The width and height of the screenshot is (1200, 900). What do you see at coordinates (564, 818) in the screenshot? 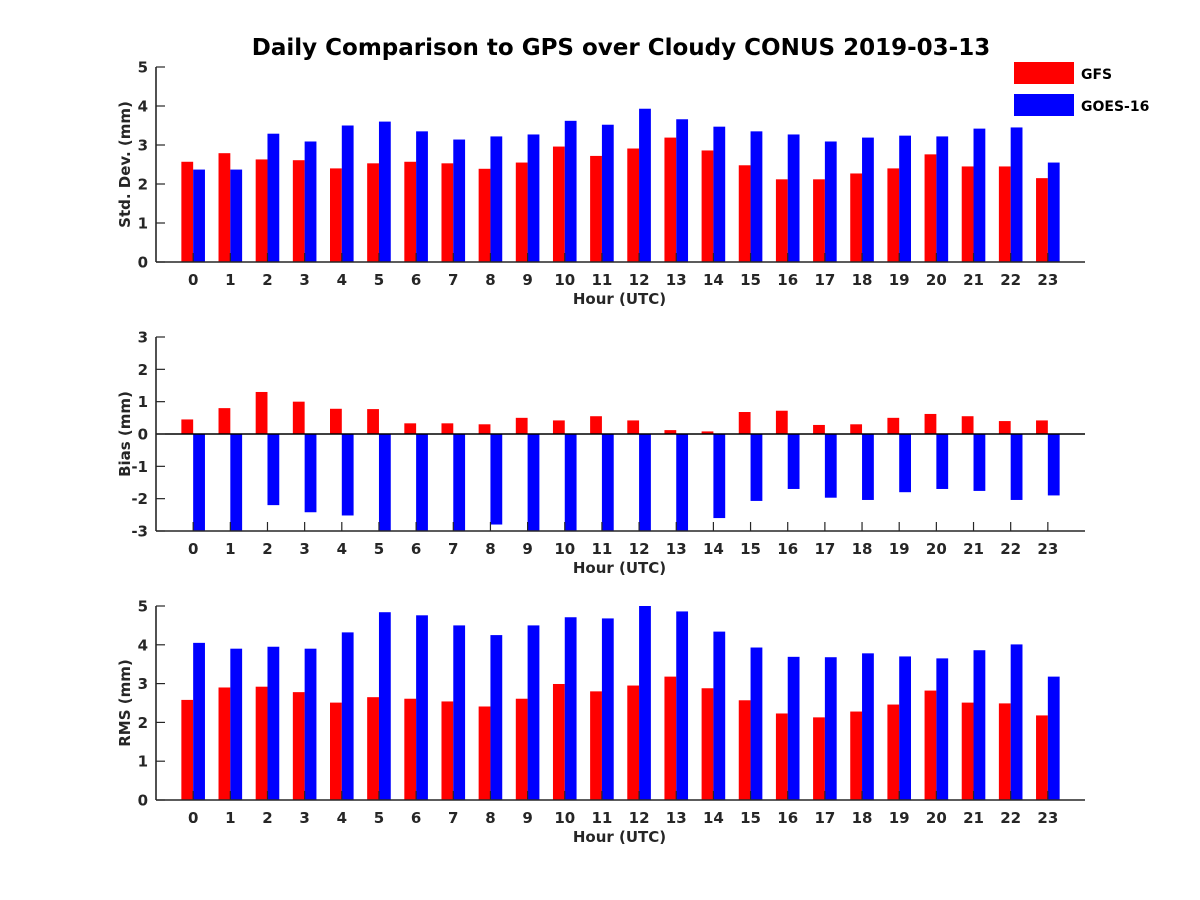
I see `rms-x-tick-label-10: 10` at bounding box center [564, 818].